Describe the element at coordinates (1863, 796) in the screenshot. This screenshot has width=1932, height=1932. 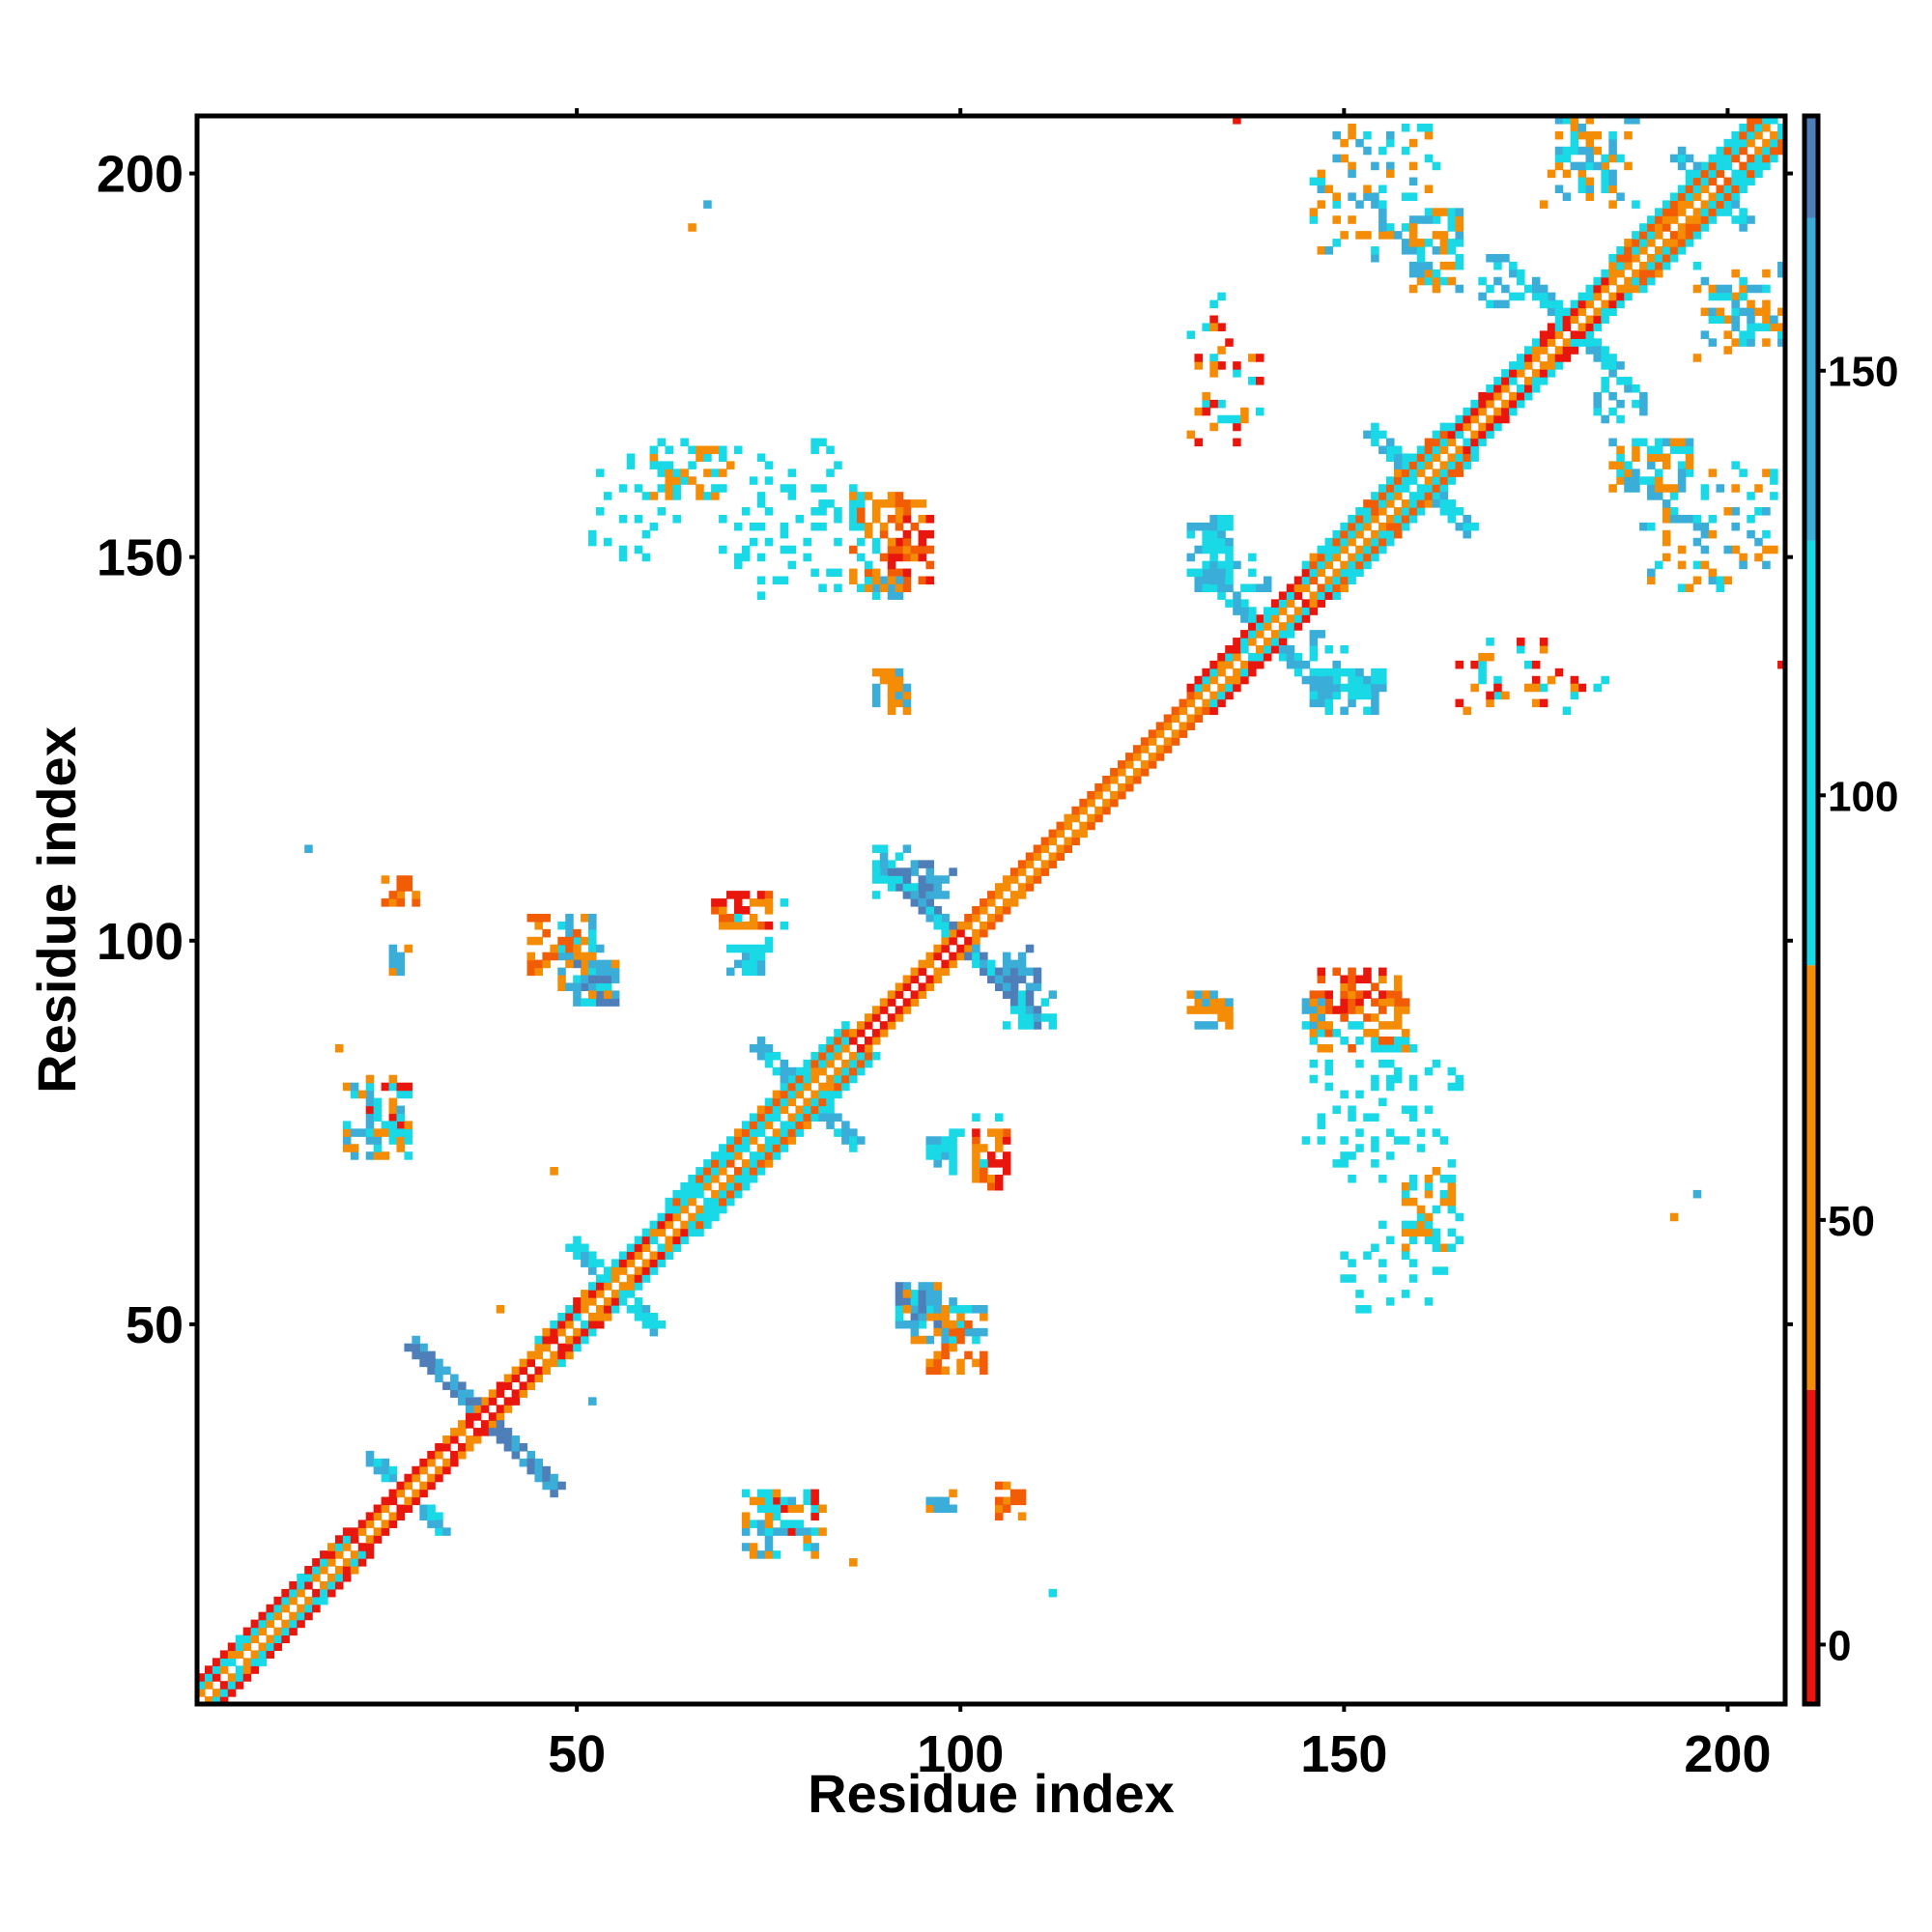
I see `colorbar-tick-label: 100` at that location.